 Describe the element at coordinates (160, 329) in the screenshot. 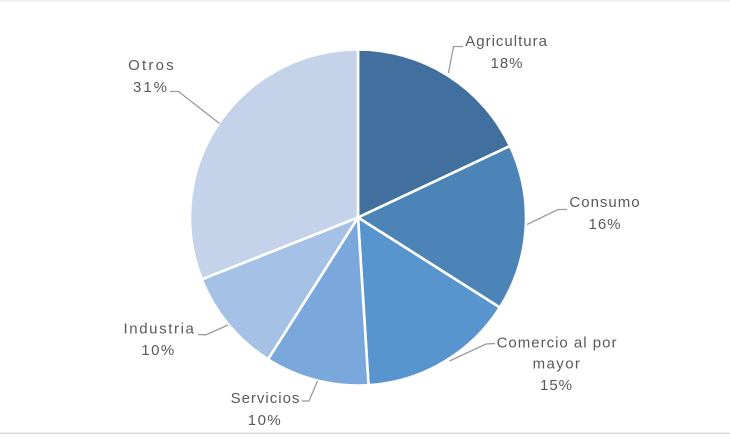

I see `svg-text: Industria` at that location.